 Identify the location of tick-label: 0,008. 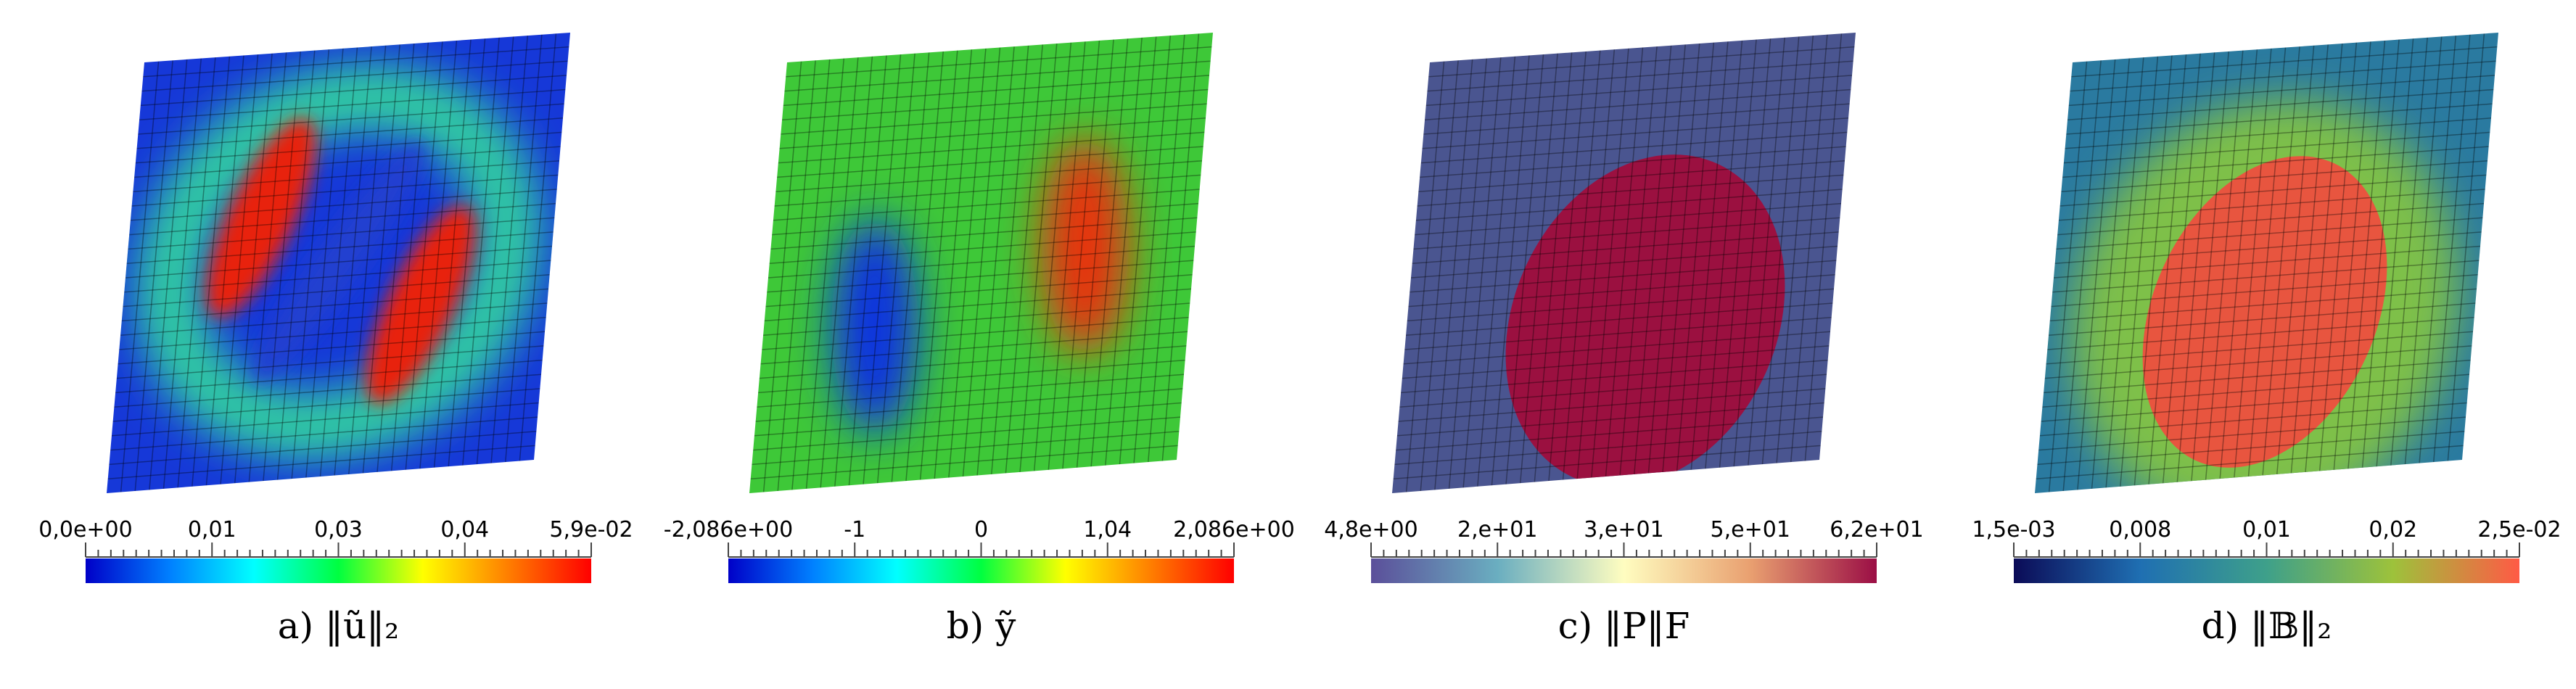
(2140, 529).